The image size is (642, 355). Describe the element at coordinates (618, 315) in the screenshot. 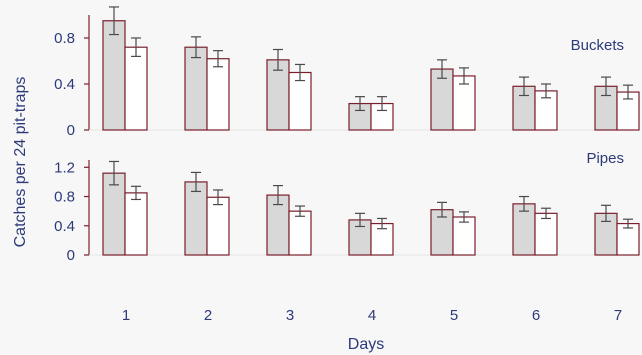

I see `x-tick-label: 7` at that location.